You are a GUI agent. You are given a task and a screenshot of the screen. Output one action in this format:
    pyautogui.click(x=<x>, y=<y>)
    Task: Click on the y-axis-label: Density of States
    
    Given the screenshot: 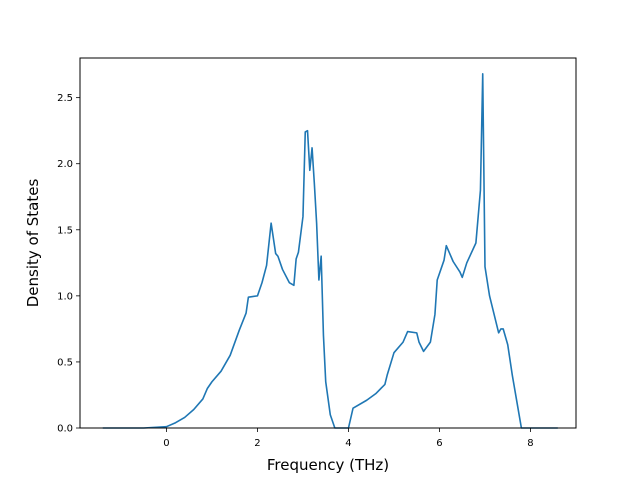 What is the action you would take?
    pyautogui.click(x=33, y=243)
    